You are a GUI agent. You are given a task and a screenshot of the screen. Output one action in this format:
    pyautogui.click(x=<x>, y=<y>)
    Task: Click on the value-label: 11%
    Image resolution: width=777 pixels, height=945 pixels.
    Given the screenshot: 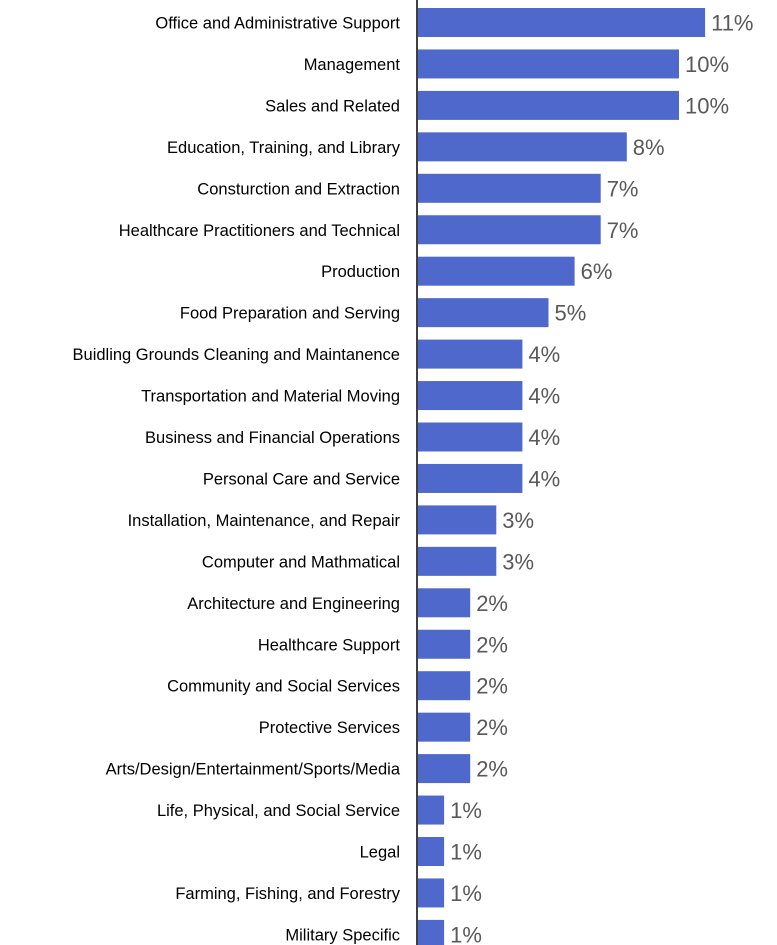 What is the action you would take?
    pyautogui.click(x=732, y=23)
    